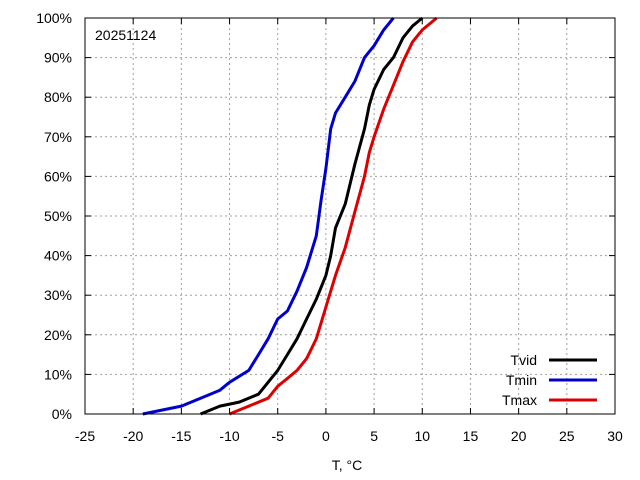  Describe the element at coordinates (133, 436) in the screenshot. I see `x-tick-label: -20` at that location.